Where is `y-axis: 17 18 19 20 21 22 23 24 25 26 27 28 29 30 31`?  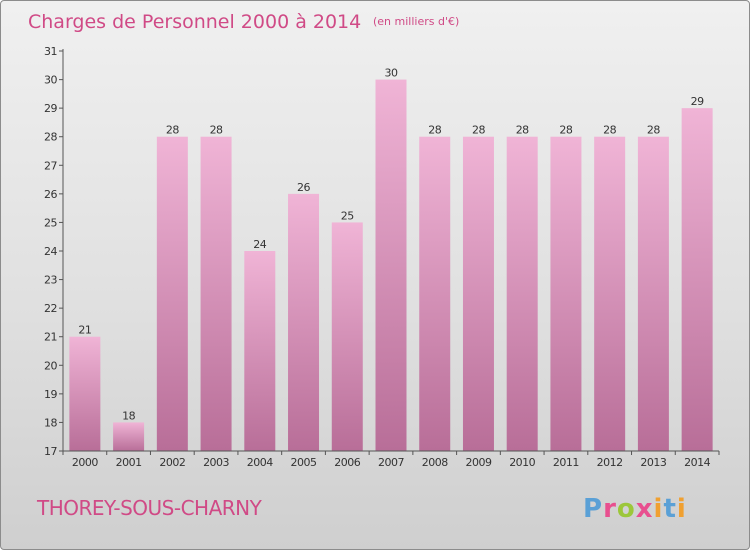
y-axis: 17 18 19 20 21 22 23 24 25 26 27 28 29 30 31 is located at coordinates (54, 251).